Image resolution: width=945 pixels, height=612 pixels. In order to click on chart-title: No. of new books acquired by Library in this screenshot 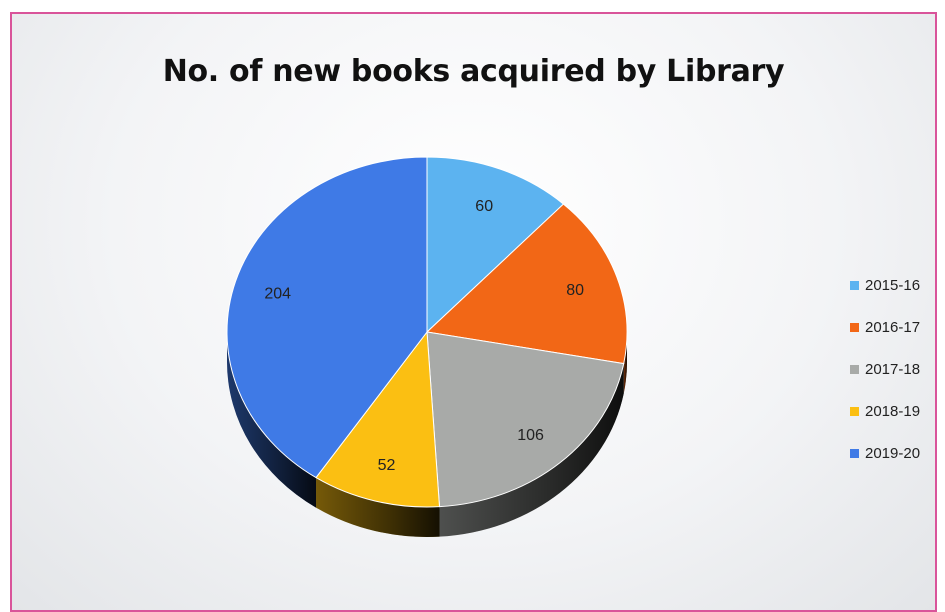, I will do `click(473, 71)`.